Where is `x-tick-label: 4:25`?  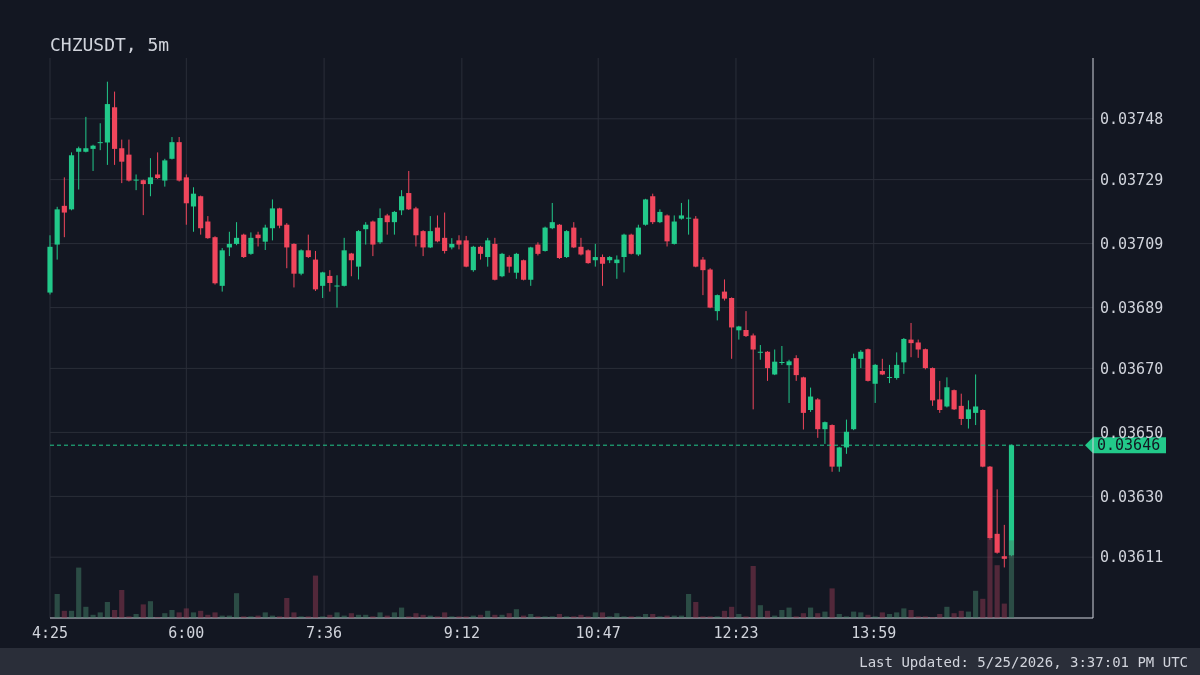
x-tick-label: 4:25 is located at coordinates (50, 633).